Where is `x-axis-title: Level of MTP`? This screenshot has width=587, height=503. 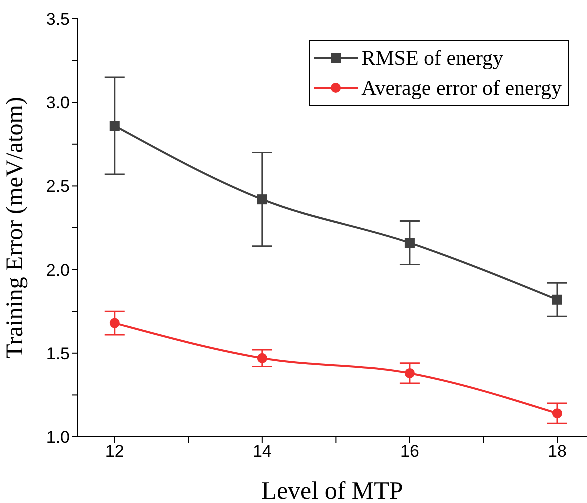 x-axis-title: Level of MTP is located at coordinates (333, 490).